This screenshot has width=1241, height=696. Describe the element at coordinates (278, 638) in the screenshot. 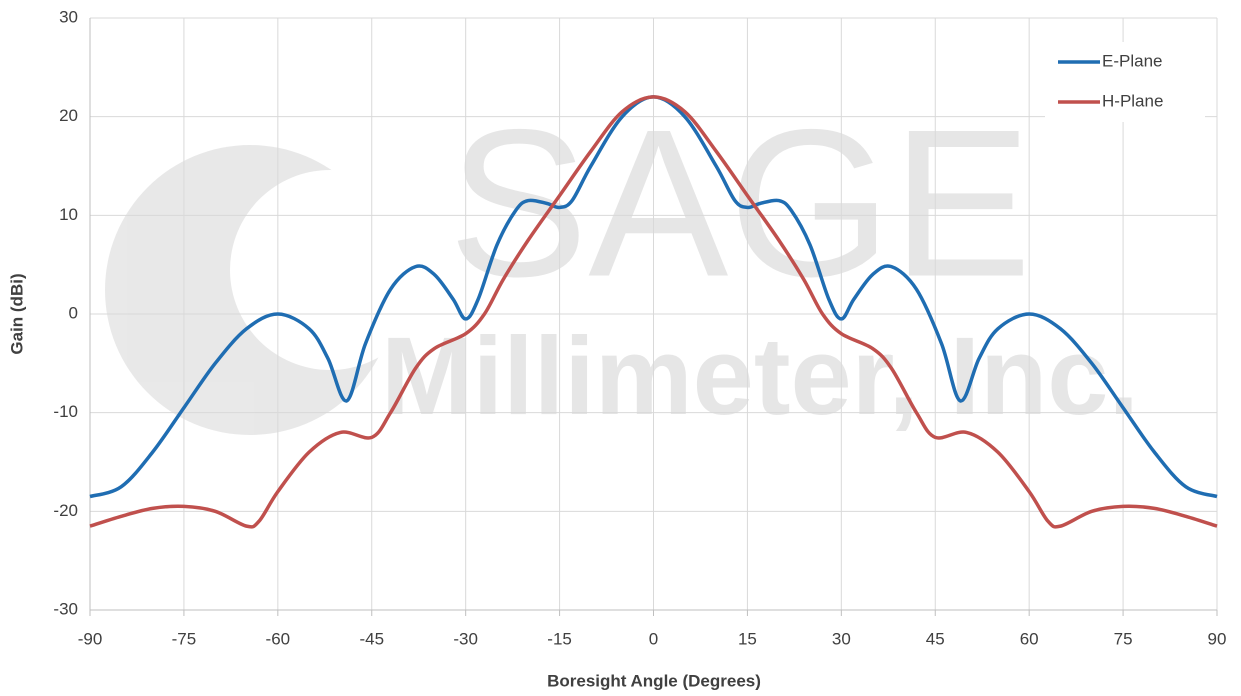

I see `x-tick-label: -60` at that location.